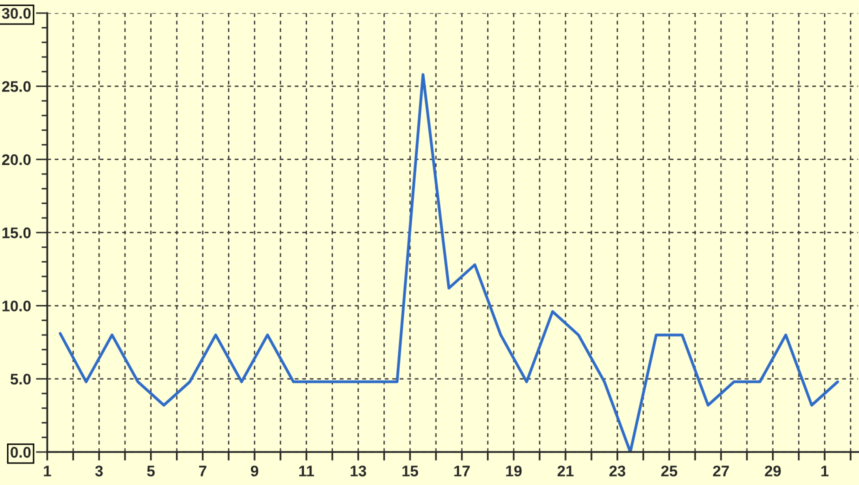  I want to click on x-tick-label: 7, so click(202, 471).